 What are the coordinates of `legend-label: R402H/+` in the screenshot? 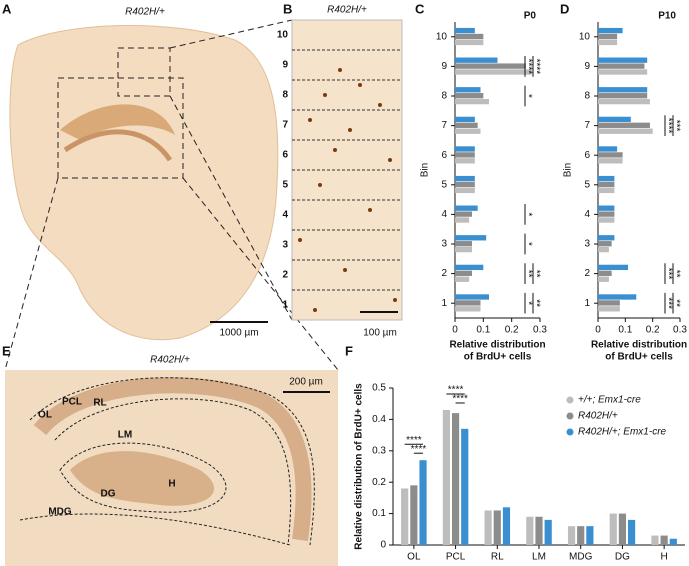 It's located at (598, 416).